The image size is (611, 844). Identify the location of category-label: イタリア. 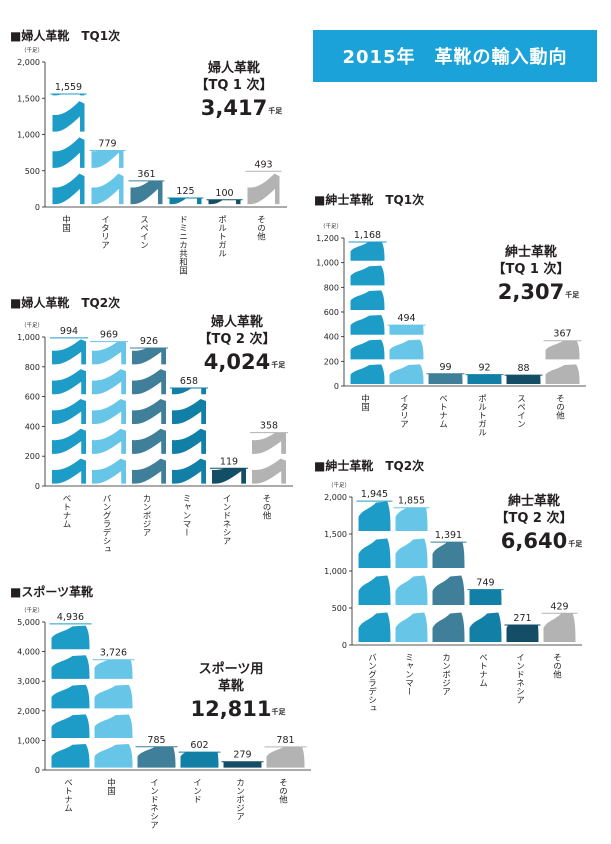
(105, 232).